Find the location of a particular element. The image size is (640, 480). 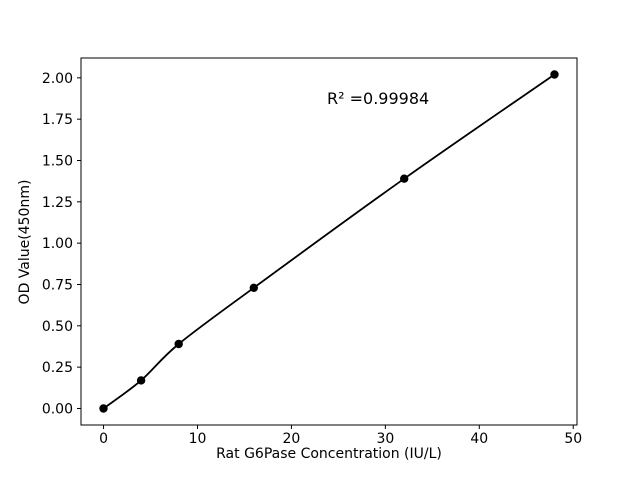

y-axis-title: OD Value(450nm) is located at coordinates (25, 242).